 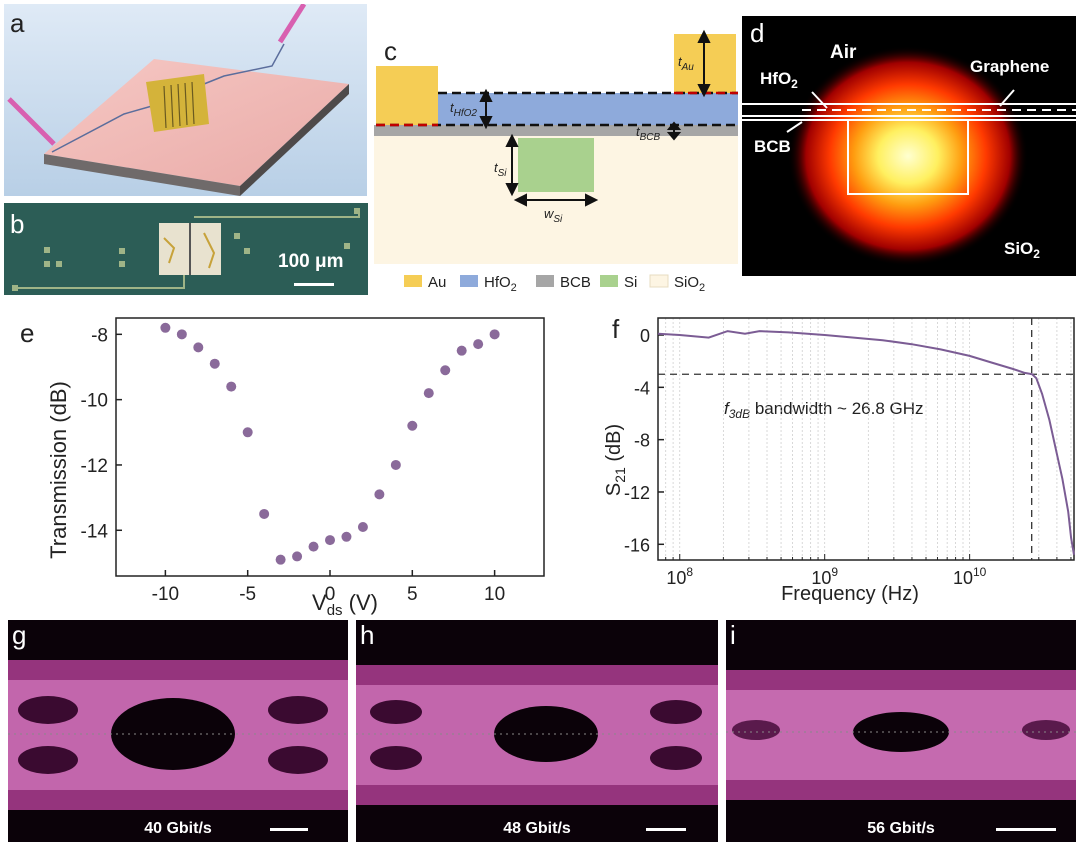 What do you see at coordinates (177, 103) in the screenshot?
I see `electrodes` at bounding box center [177, 103].